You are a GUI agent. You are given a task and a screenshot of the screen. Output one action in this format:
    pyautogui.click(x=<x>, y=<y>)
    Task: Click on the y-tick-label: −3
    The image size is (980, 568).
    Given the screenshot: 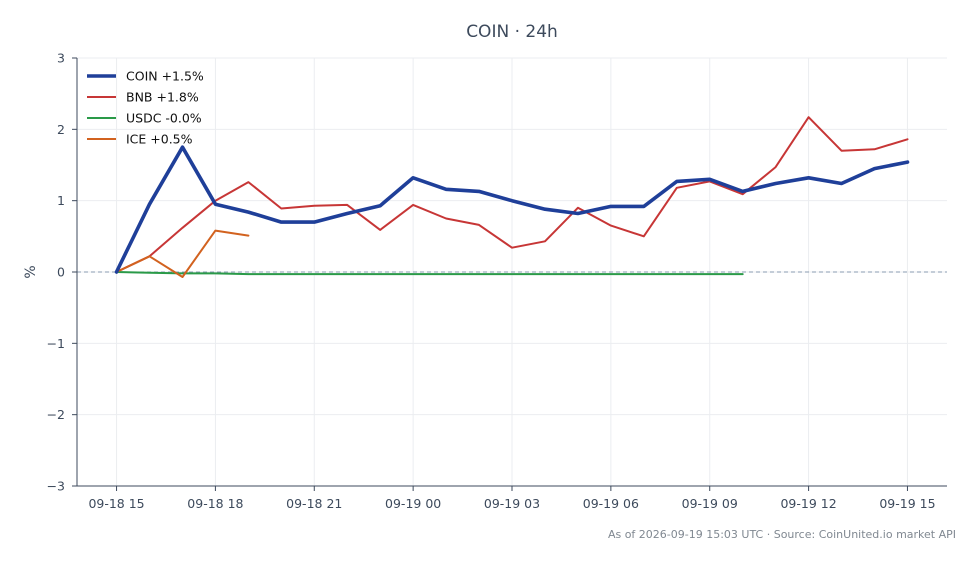 What is the action you would take?
    pyautogui.click(x=56, y=486)
    